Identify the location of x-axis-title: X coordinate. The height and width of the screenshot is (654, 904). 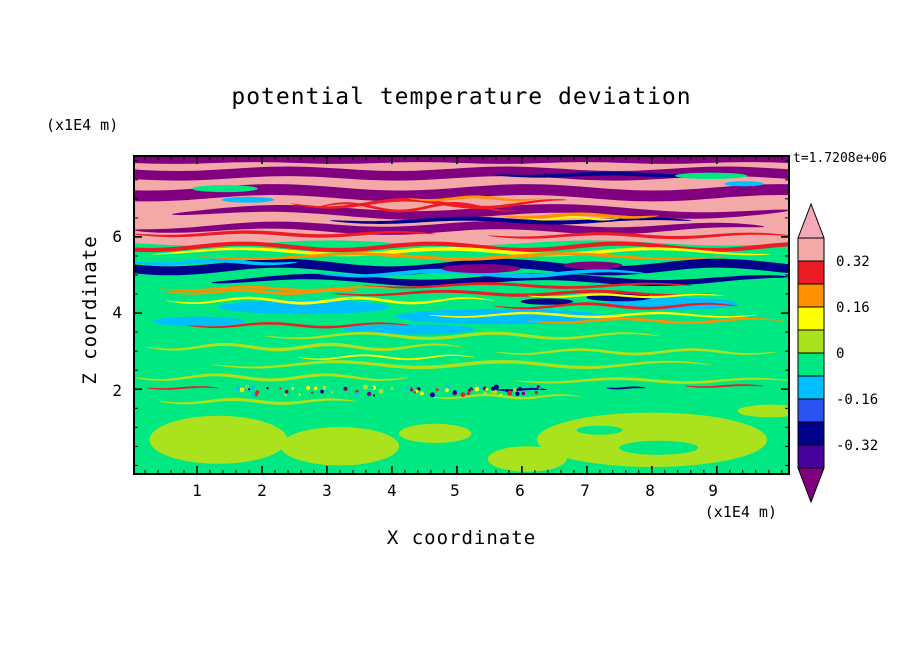
(461, 538).